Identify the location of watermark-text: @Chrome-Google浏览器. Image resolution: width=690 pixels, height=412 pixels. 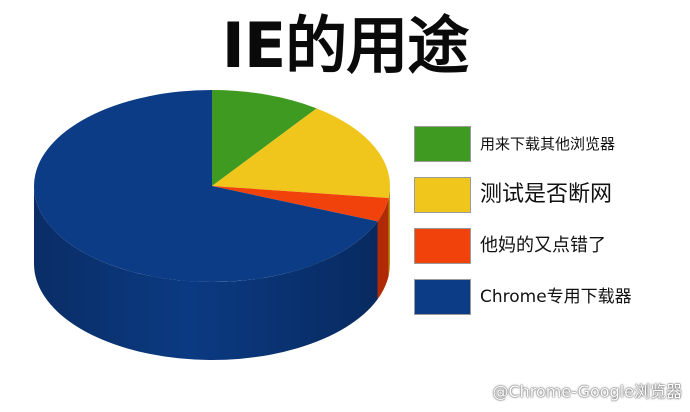
(587, 391).